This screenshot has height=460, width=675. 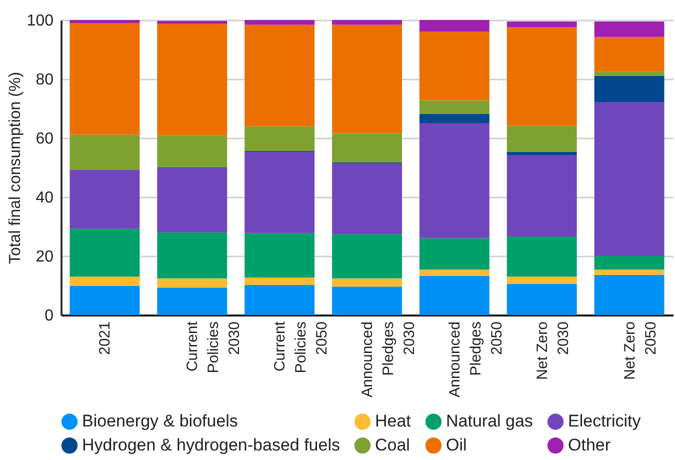 What do you see at coordinates (45, 80) in the screenshot?
I see `y-tick-label: 80` at bounding box center [45, 80].